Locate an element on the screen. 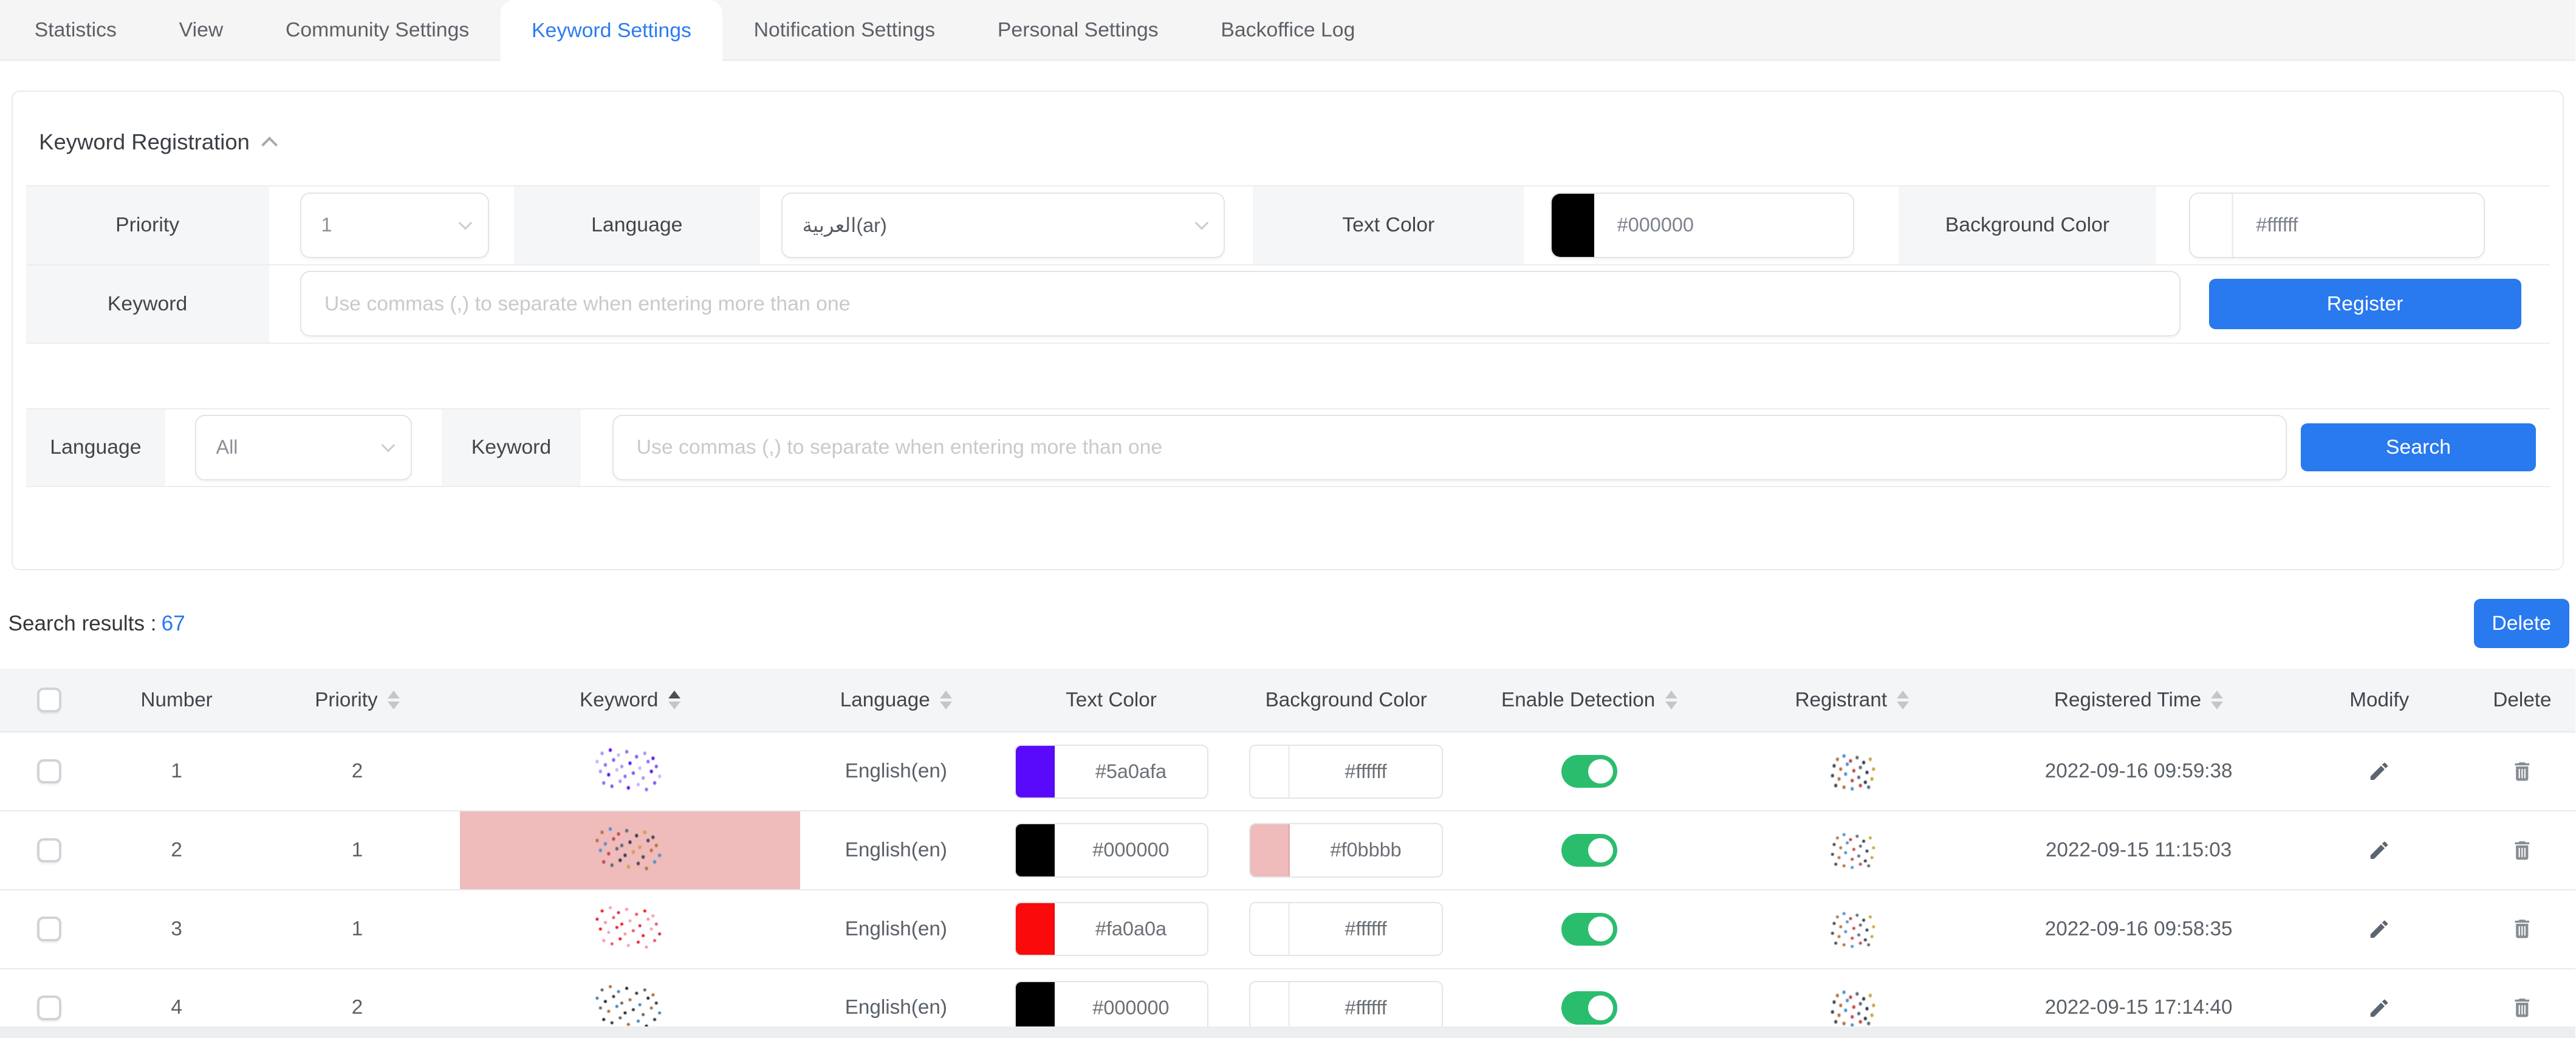 The image size is (2576, 1038). cell-registered-time: 2022-09-16 09:58:35 is located at coordinates (2138, 929).